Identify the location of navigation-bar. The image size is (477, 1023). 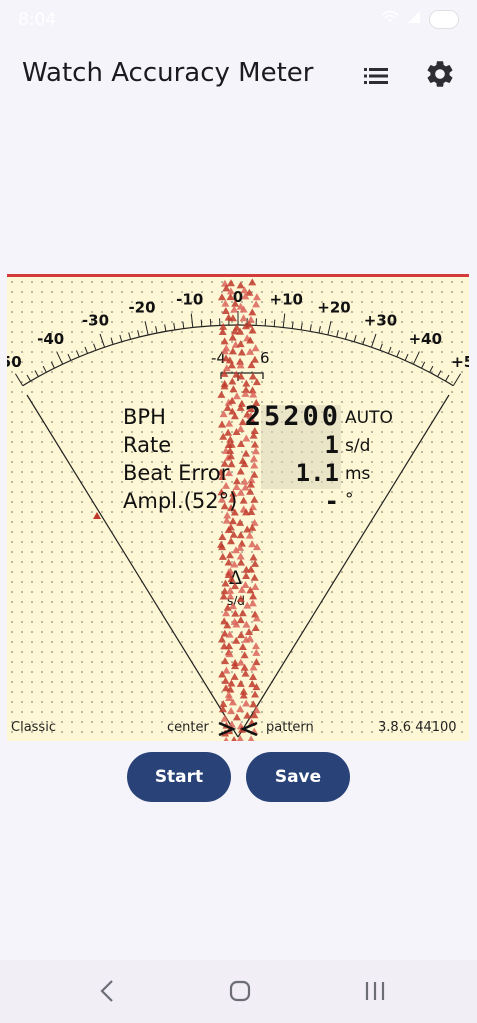
(238, 991).